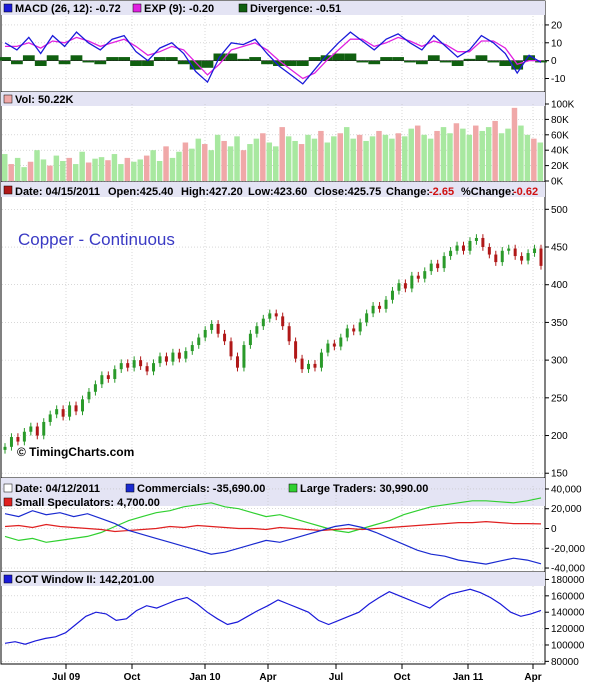 This screenshot has width=592, height=700. What do you see at coordinates (130, 488) in the screenshot?
I see `commercials-legend-swatch` at bounding box center [130, 488].